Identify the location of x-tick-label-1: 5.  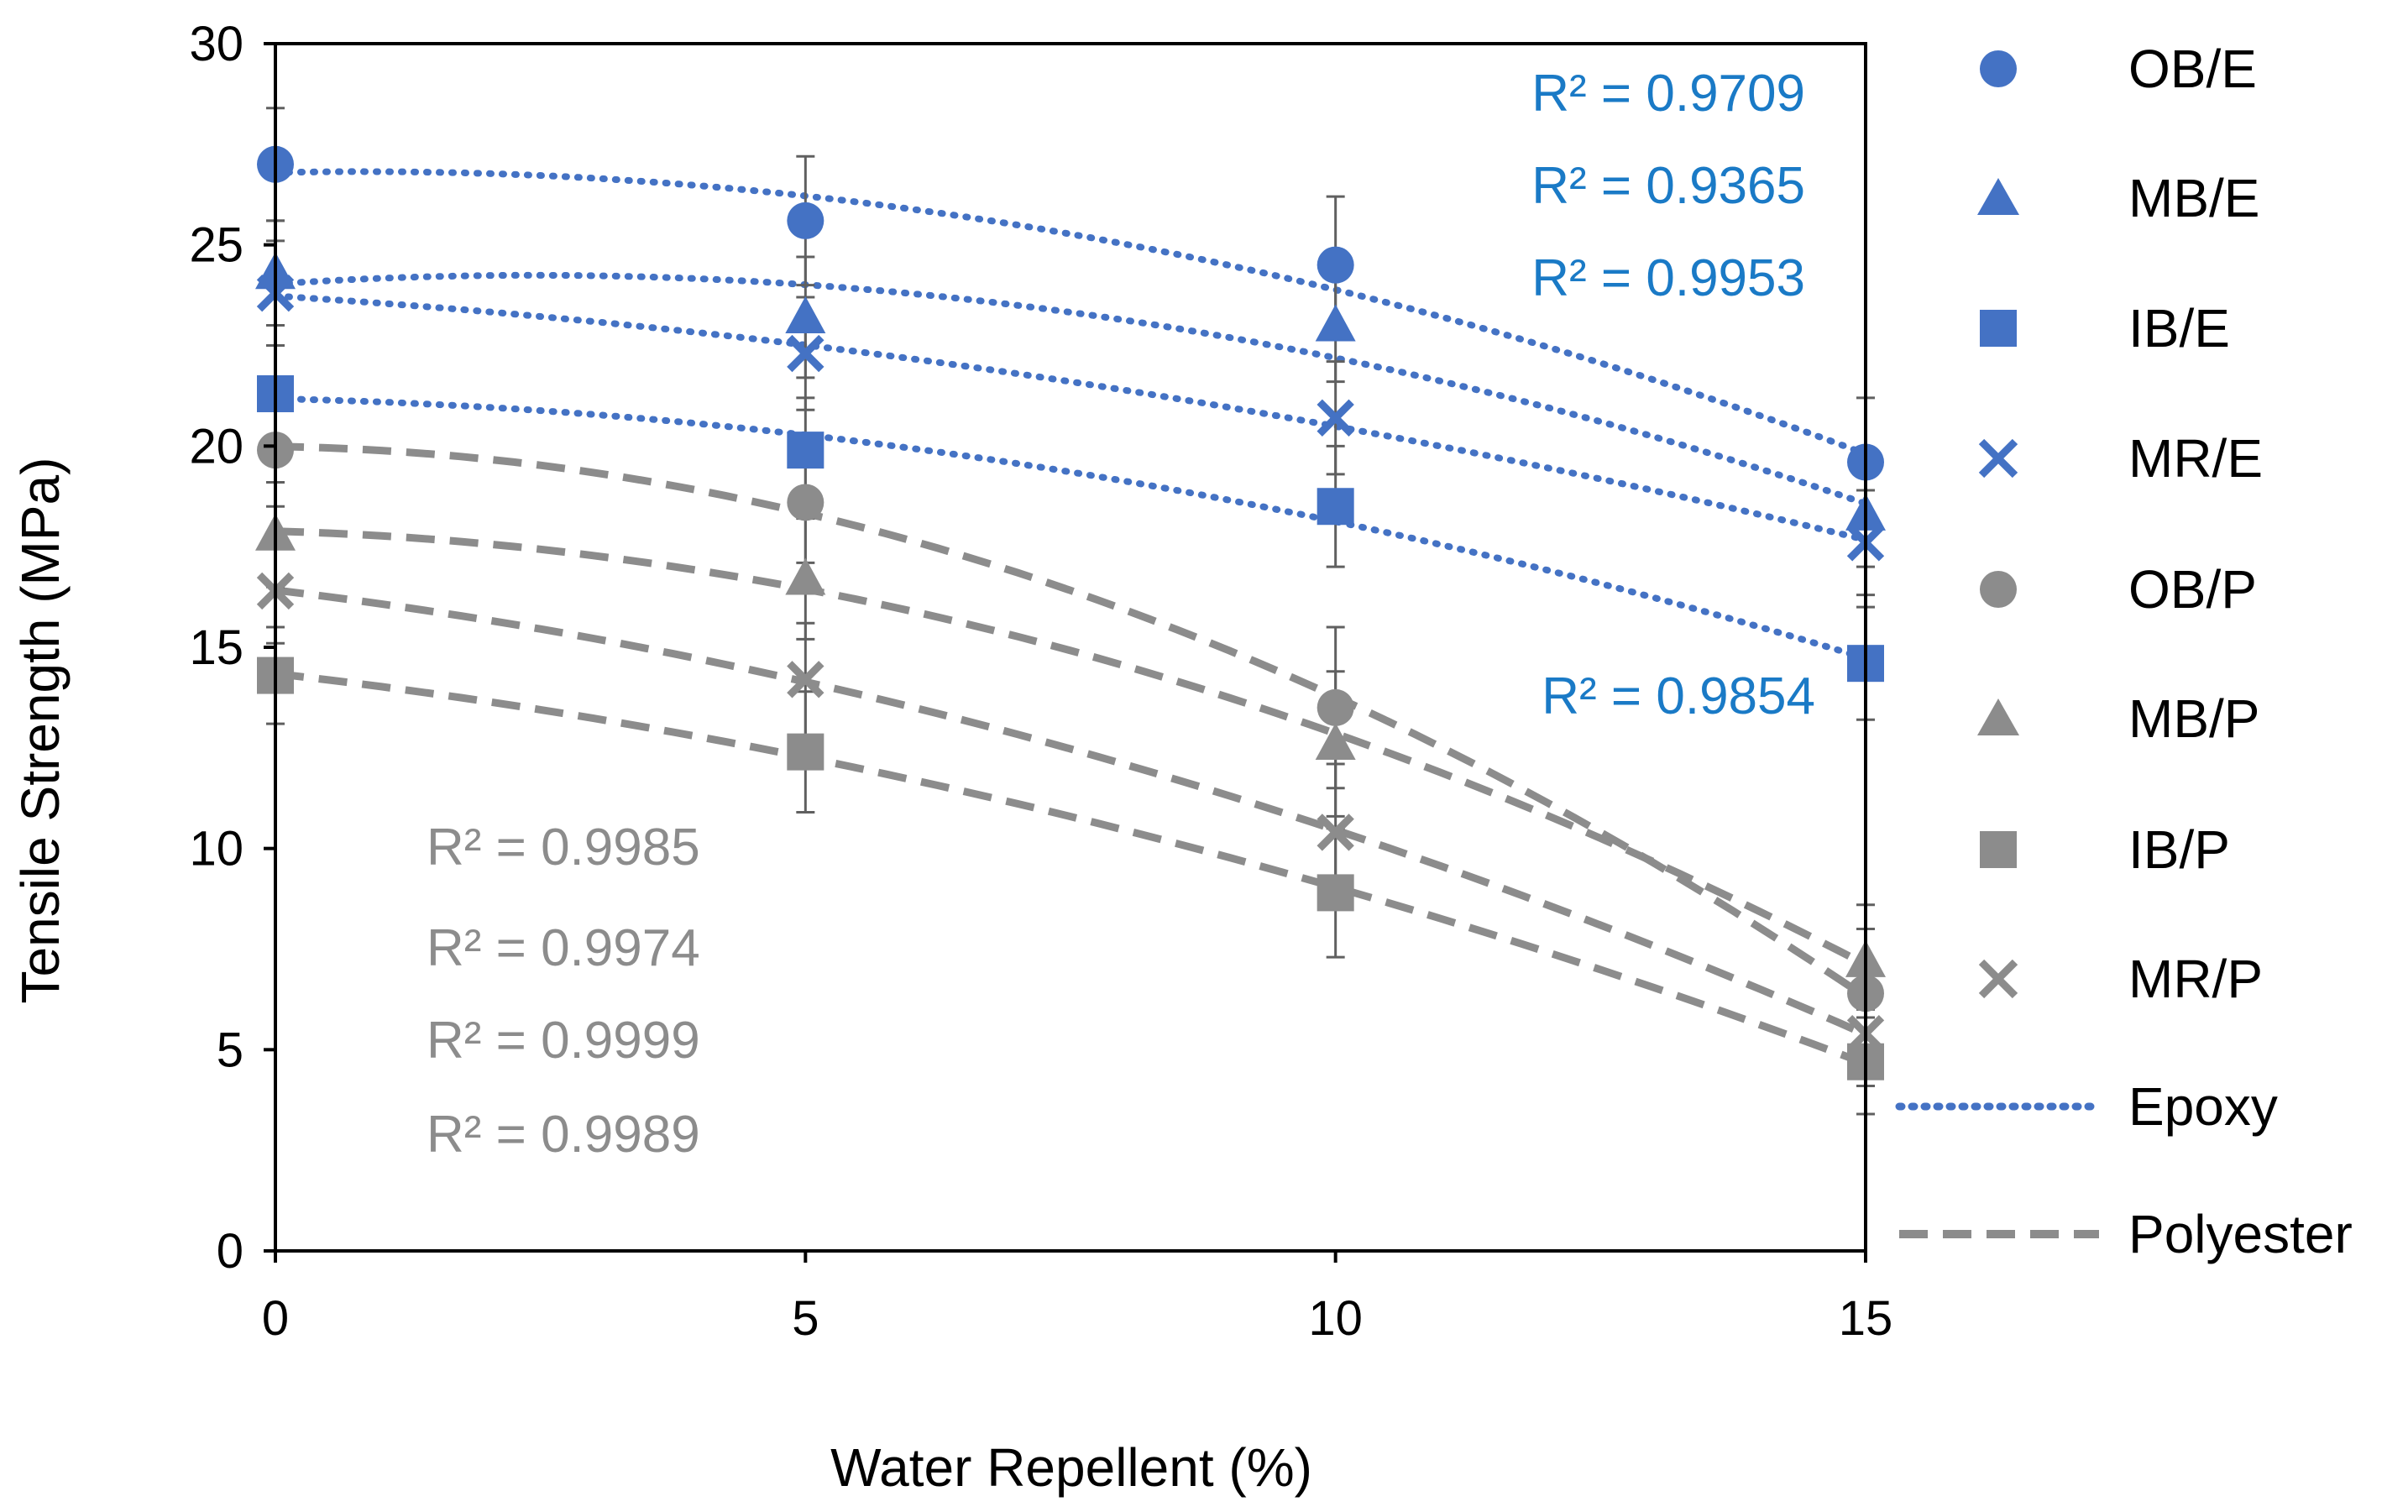
(805, 1318).